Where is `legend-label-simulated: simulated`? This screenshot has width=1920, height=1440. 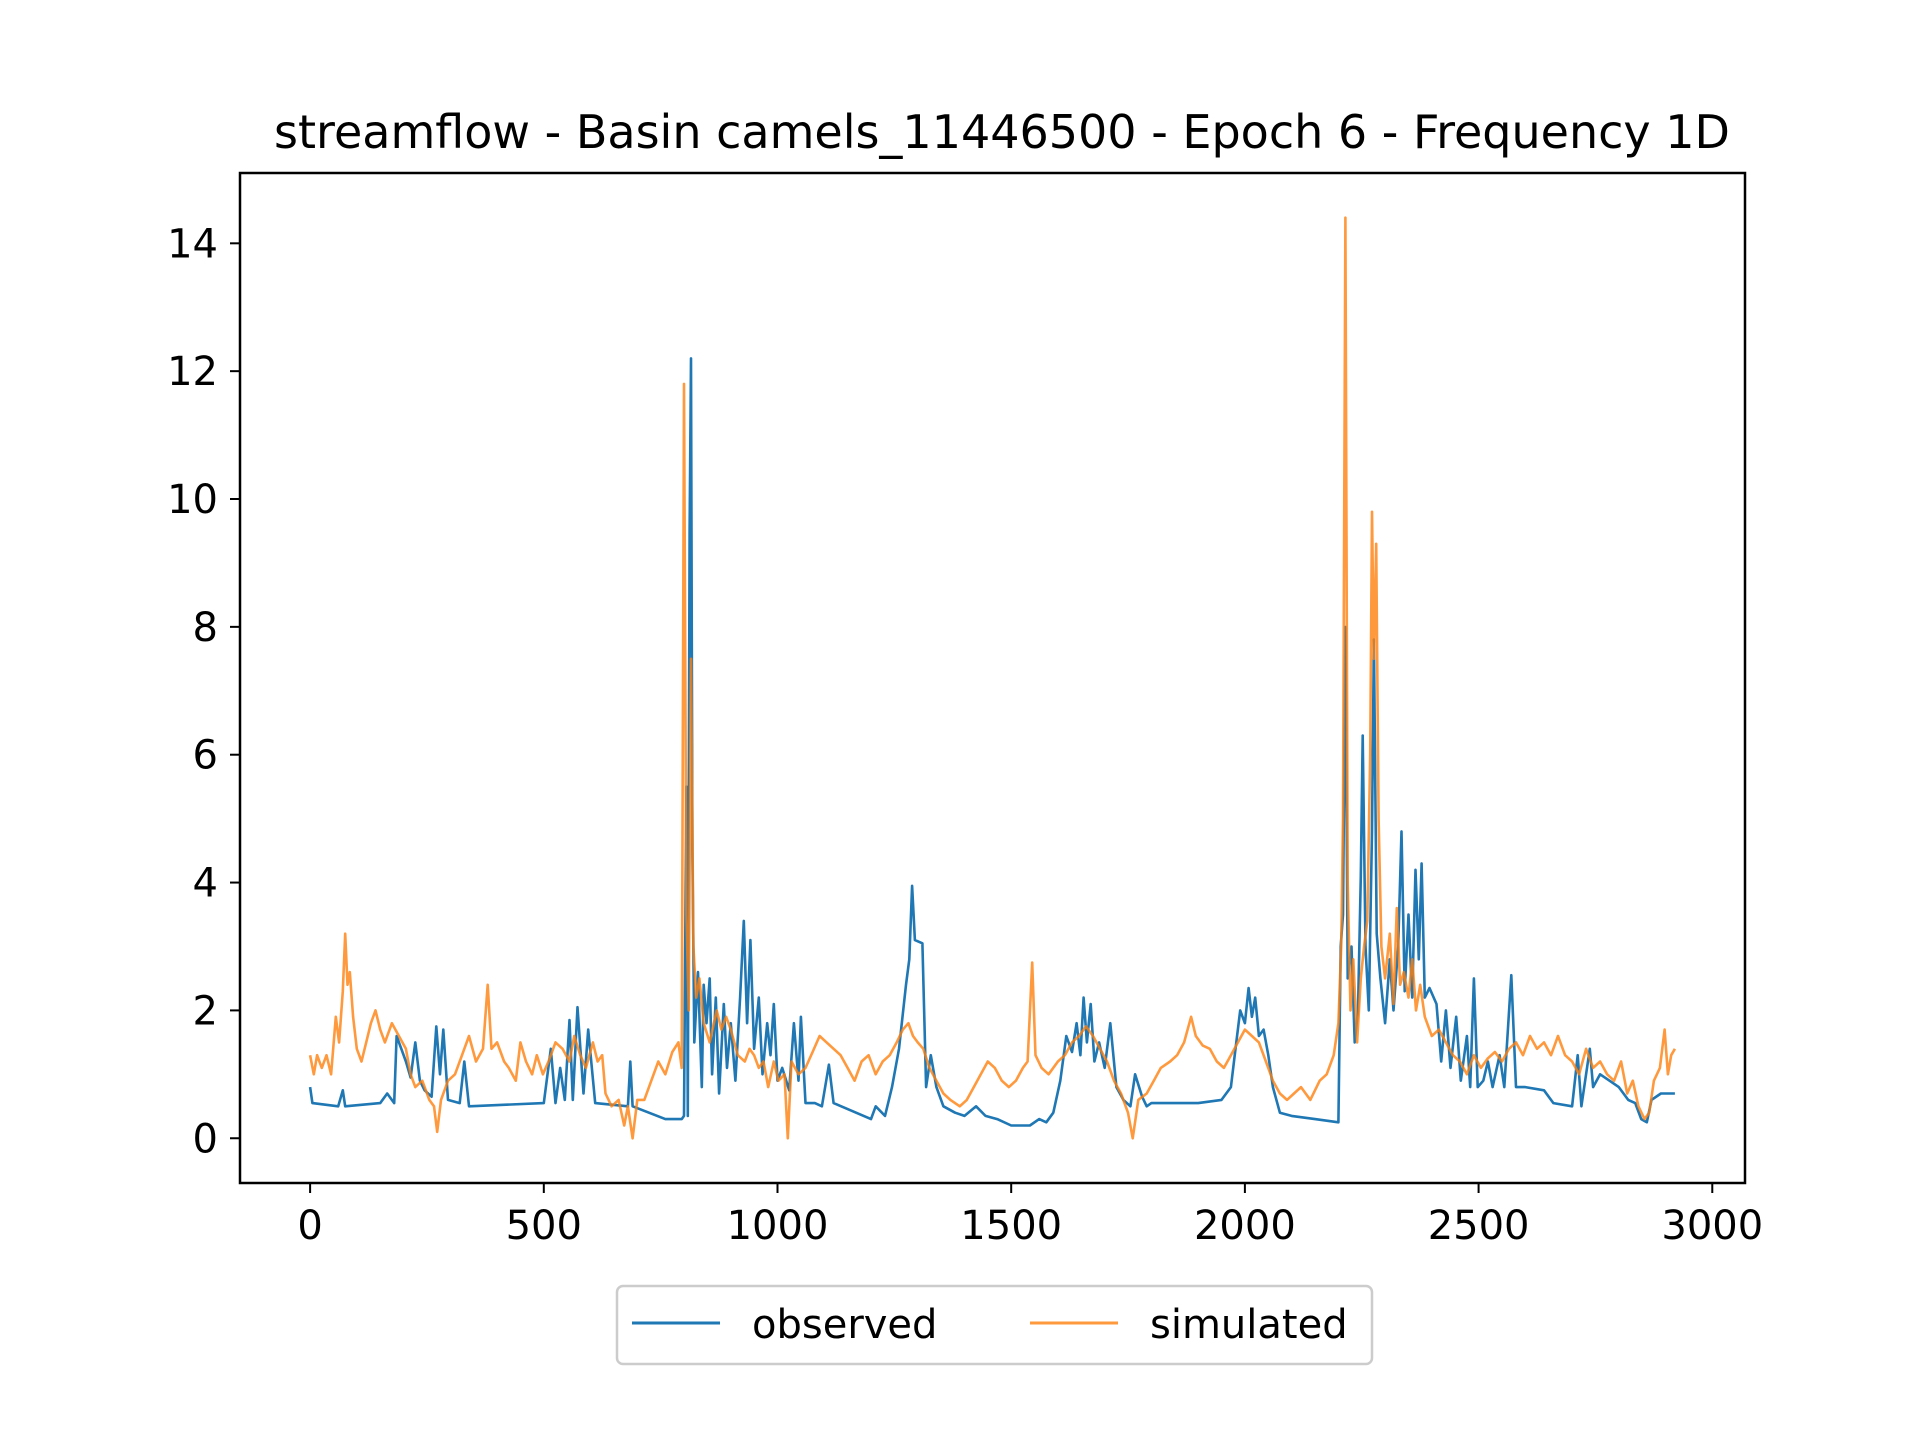
legend-label-simulated: simulated is located at coordinates (1249, 1325).